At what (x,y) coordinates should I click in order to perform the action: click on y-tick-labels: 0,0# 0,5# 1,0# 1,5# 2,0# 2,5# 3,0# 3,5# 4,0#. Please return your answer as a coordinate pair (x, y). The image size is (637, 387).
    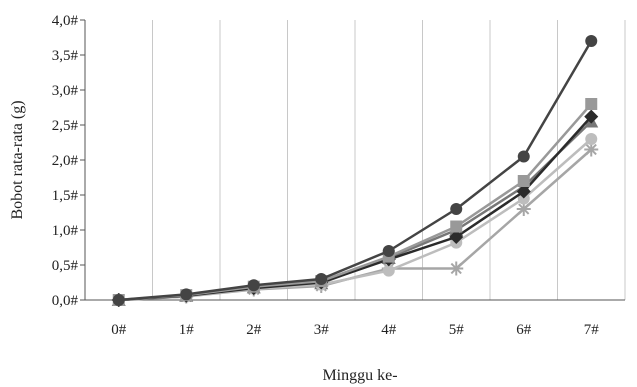
    Looking at the image, I should click on (65, 161).